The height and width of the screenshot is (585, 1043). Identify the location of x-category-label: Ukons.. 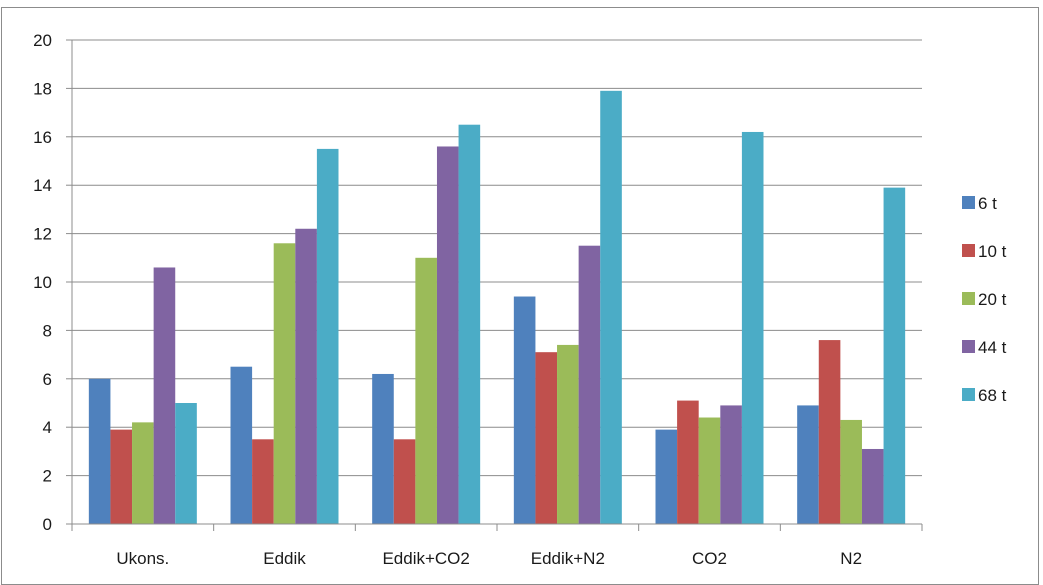
(142, 558).